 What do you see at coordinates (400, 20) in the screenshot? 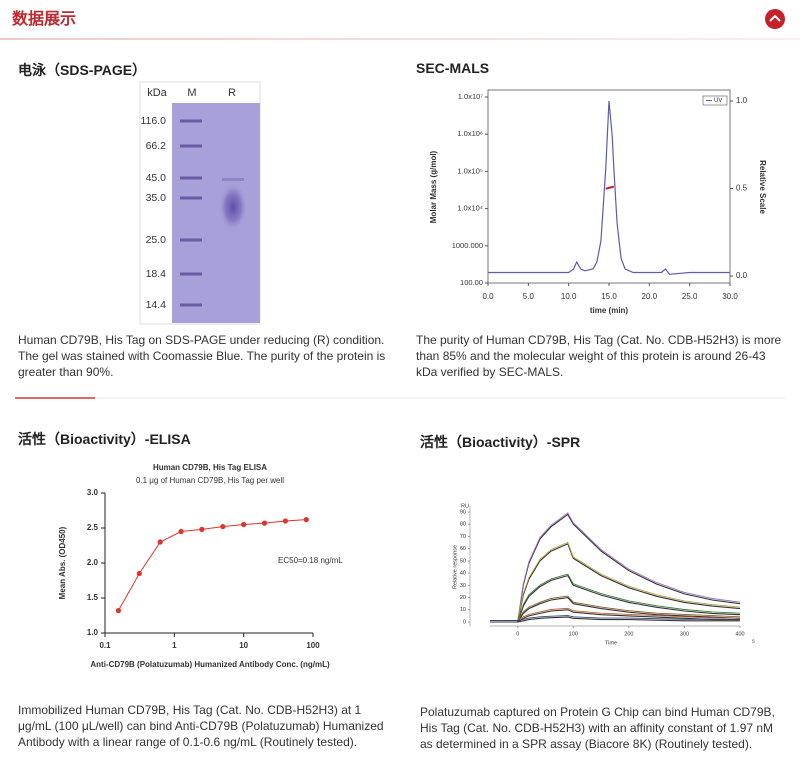
I see `header-bar` at bounding box center [400, 20].